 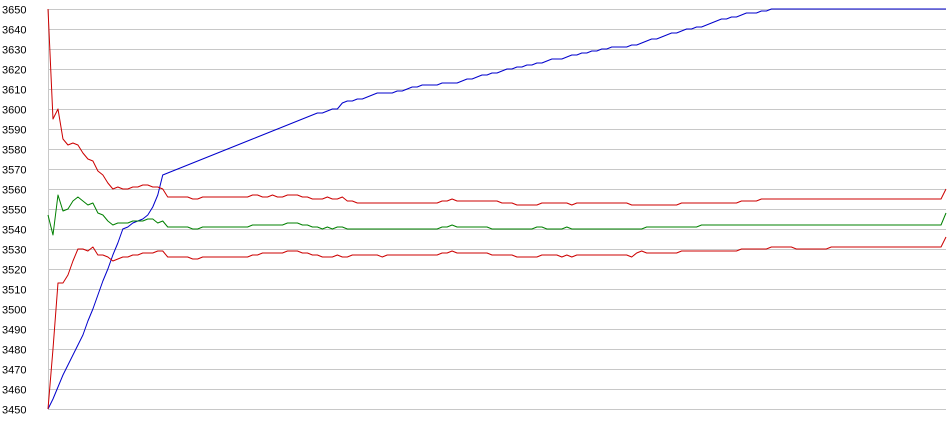 What do you see at coordinates (14, 331) in the screenshot?
I see `y-tick-label: 3490` at bounding box center [14, 331].